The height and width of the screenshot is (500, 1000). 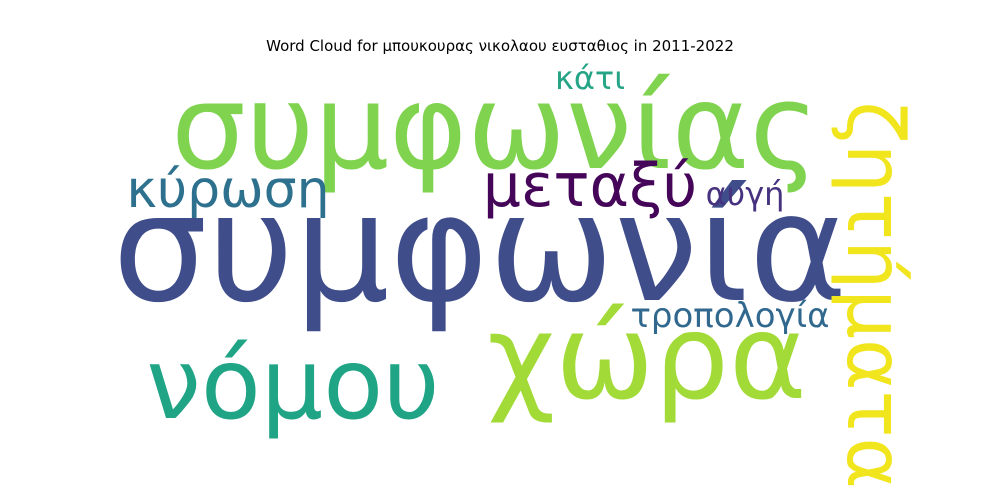 What do you see at coordinates (729, 316) in the screenshot?
I see `word-8: τροπολογία` at bounding box center [729, 316].